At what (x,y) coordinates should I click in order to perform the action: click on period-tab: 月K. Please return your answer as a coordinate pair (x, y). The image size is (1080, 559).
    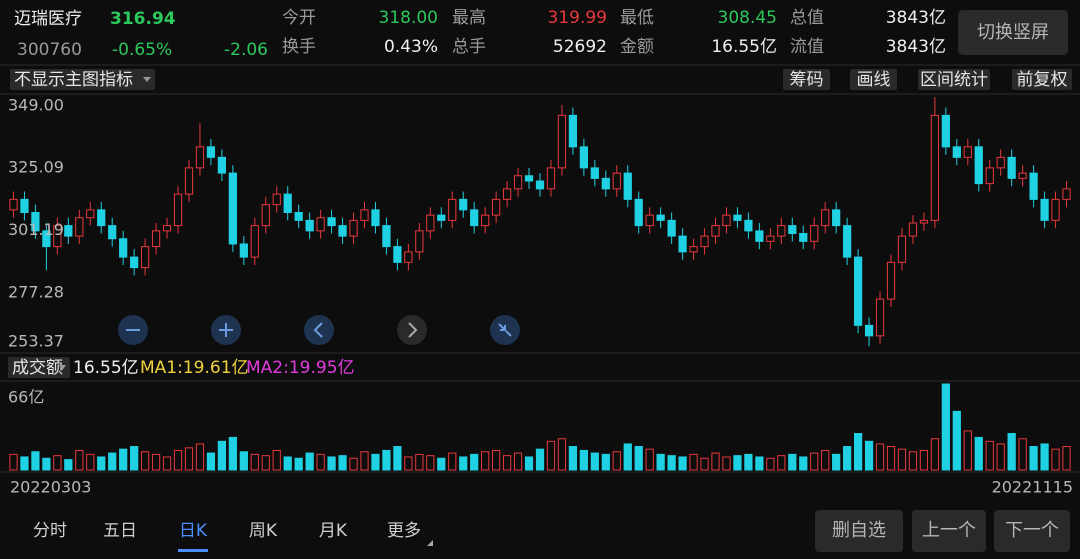
    Looking at the image, I should click on (333, 531).